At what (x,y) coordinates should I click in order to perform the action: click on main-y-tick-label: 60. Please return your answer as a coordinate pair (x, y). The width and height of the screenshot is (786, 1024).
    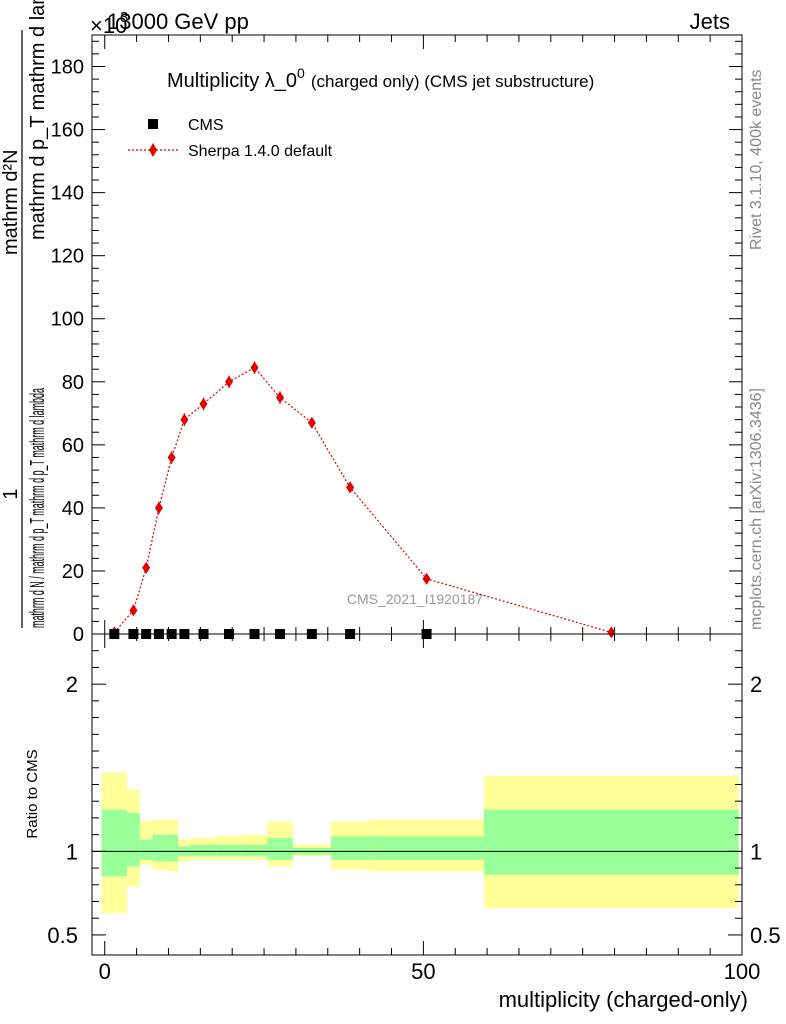
    Looking at the image, I should click on (73, 446).